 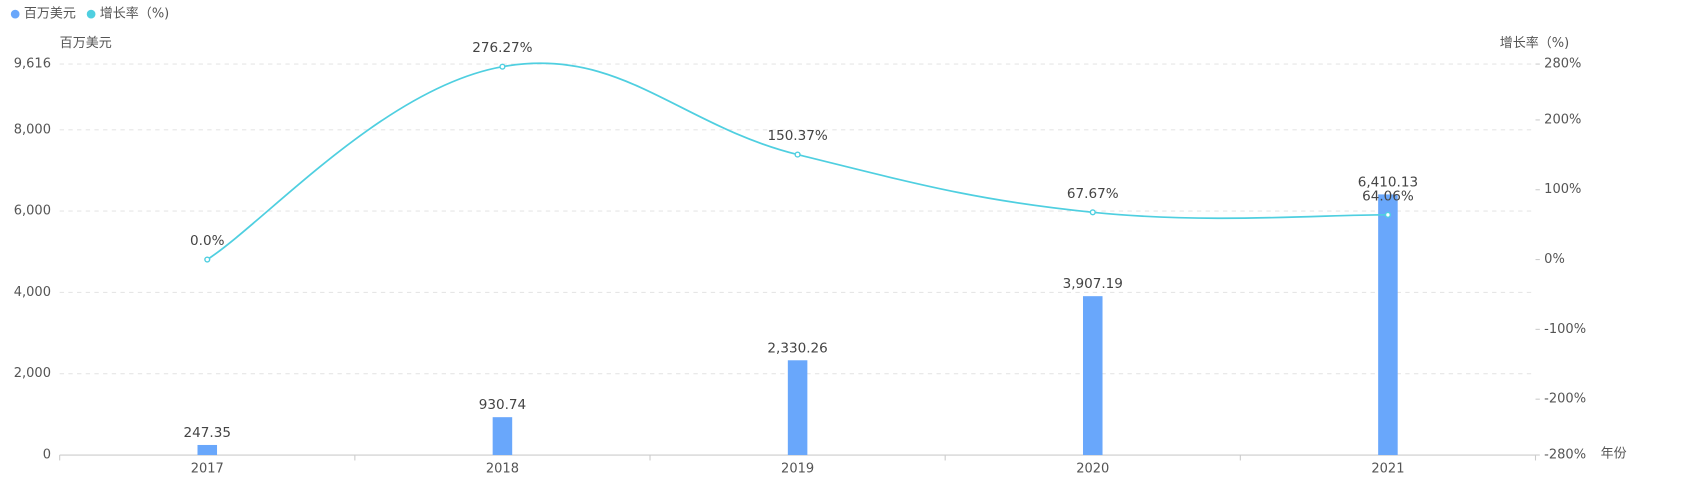 What do you see at coordinates (32, 373) in the screenshot?
I see `y-tick-label: 2,000` at bounding box center [32, 373].